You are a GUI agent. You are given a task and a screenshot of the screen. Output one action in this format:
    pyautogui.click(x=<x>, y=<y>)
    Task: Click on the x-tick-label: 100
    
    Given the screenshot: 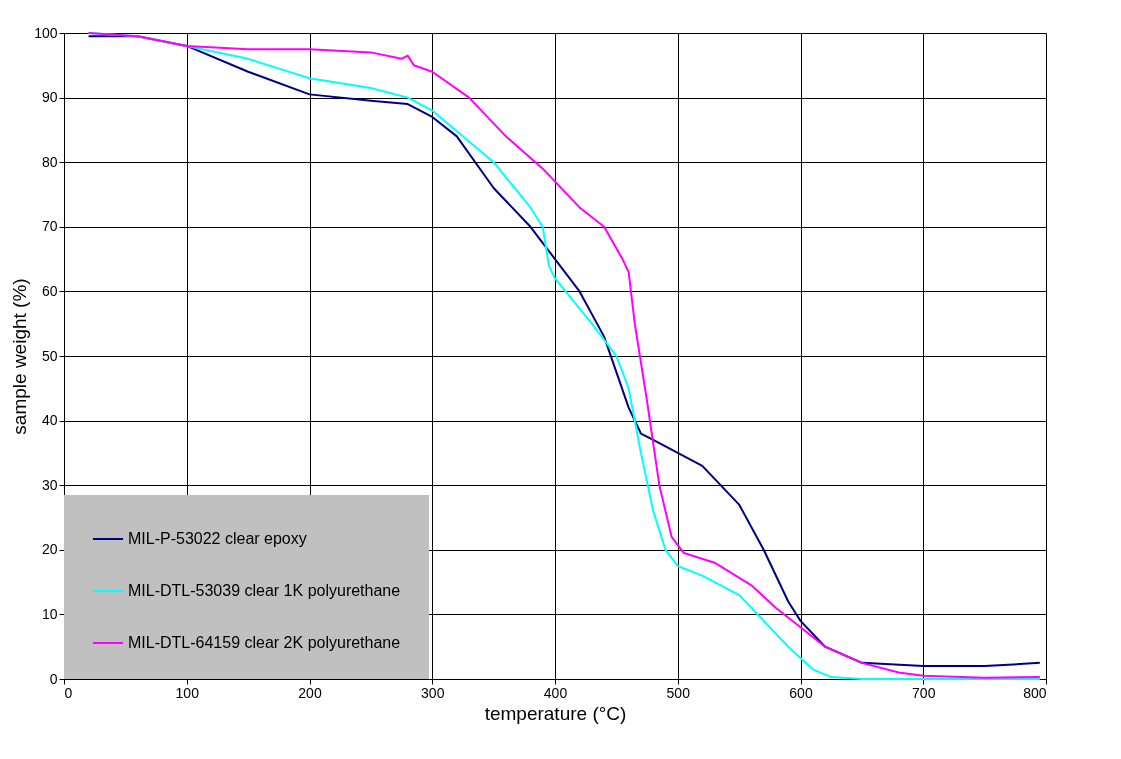 What is the action you would take?
    pyautogui.click(x=187, y=692)
    